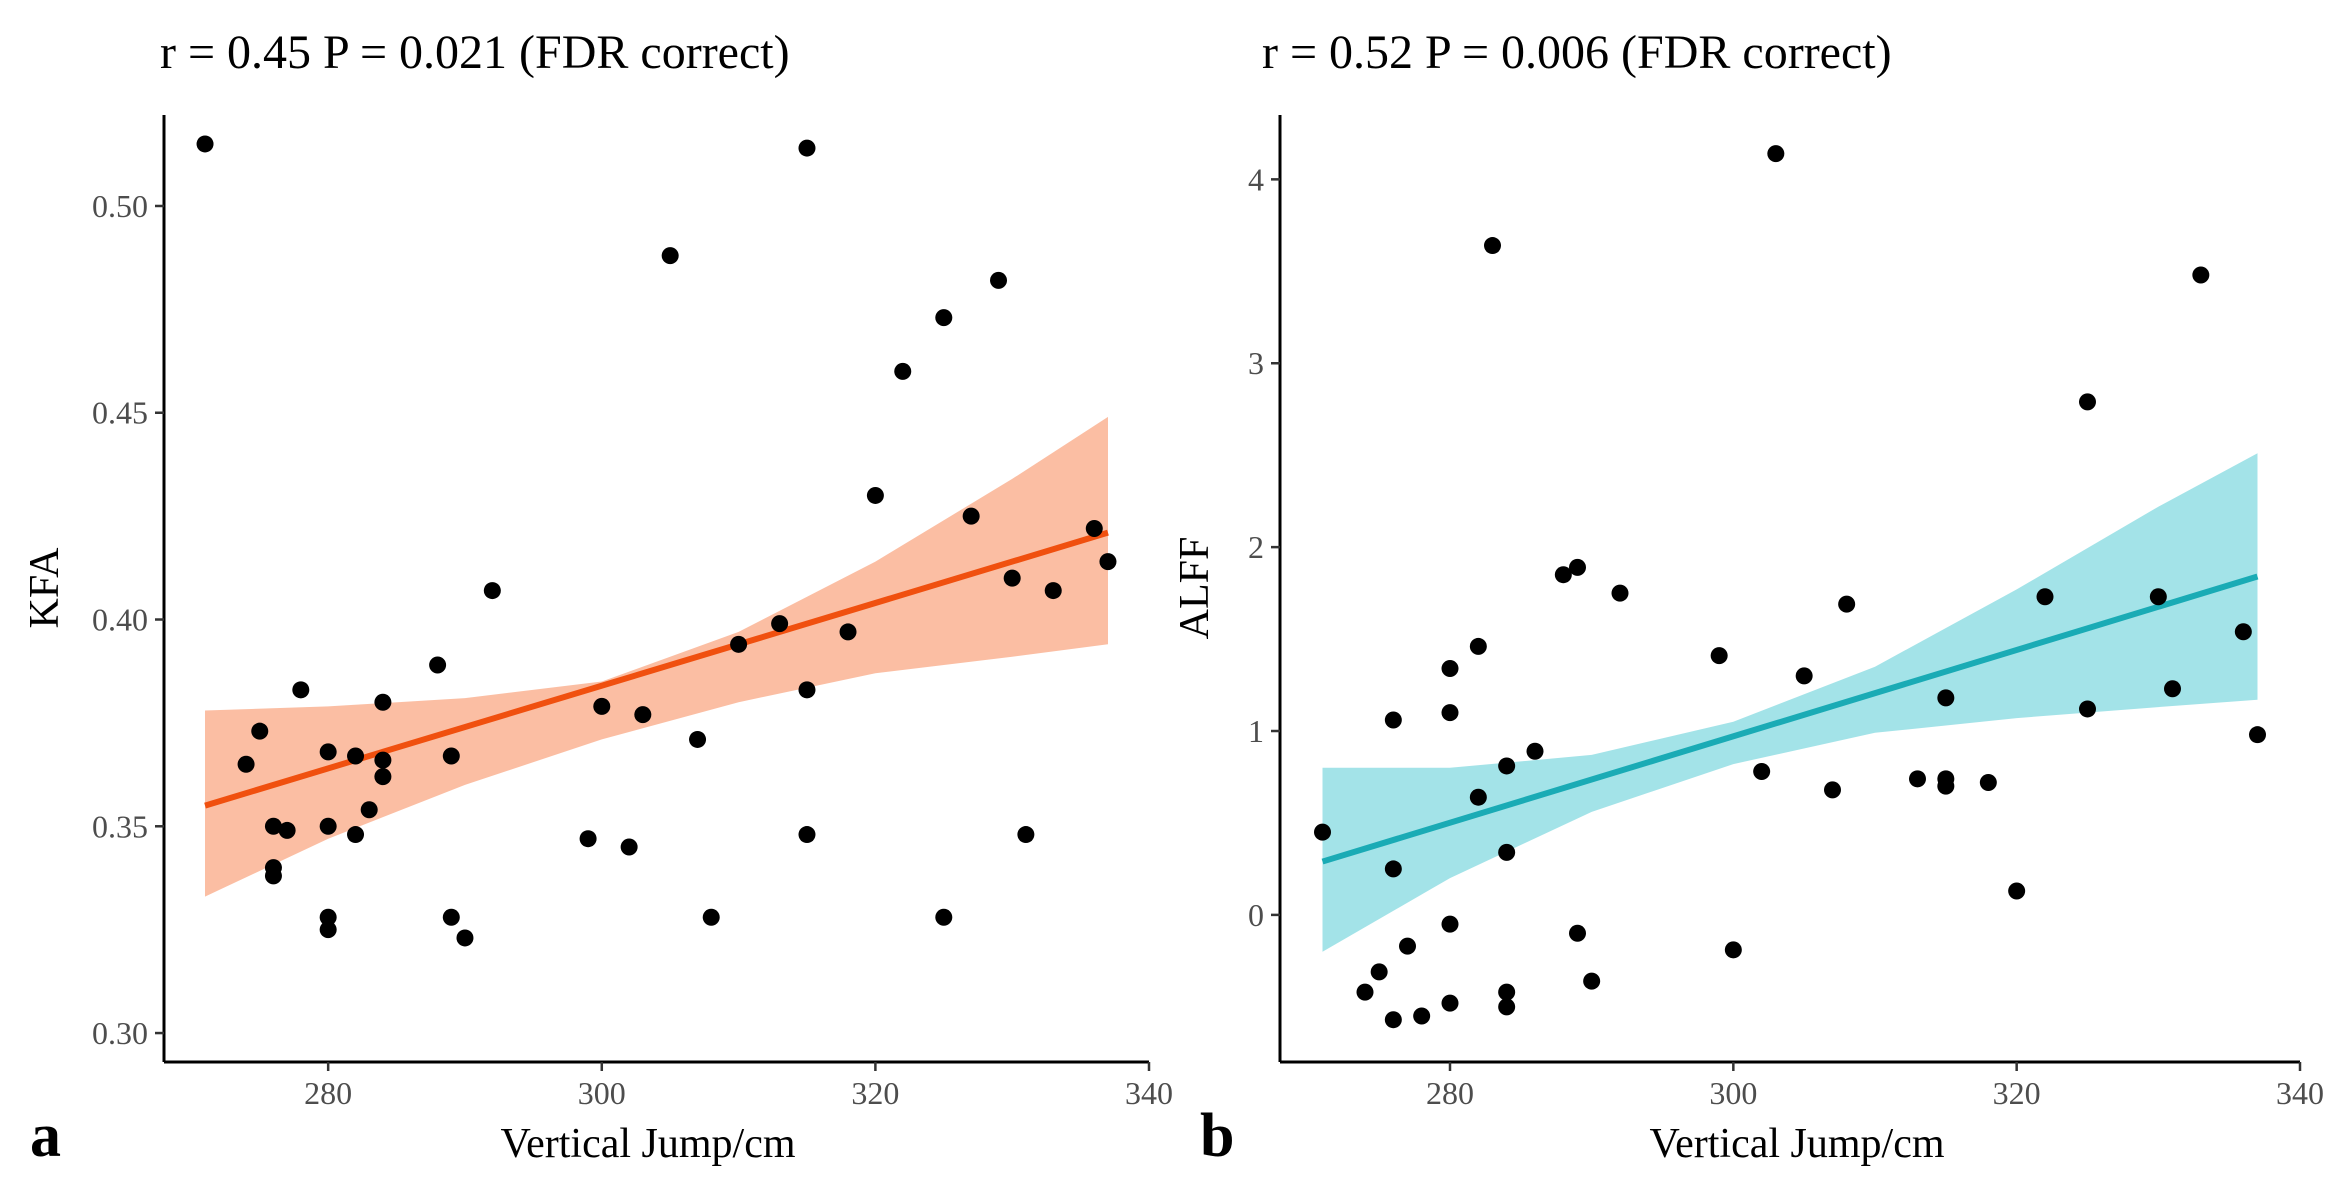 This screenshot has height=1197, width=2339. Describe the element at coordinates (45, 588) in the screenshot. I see `panel-a-y-label: KFA` at that location.